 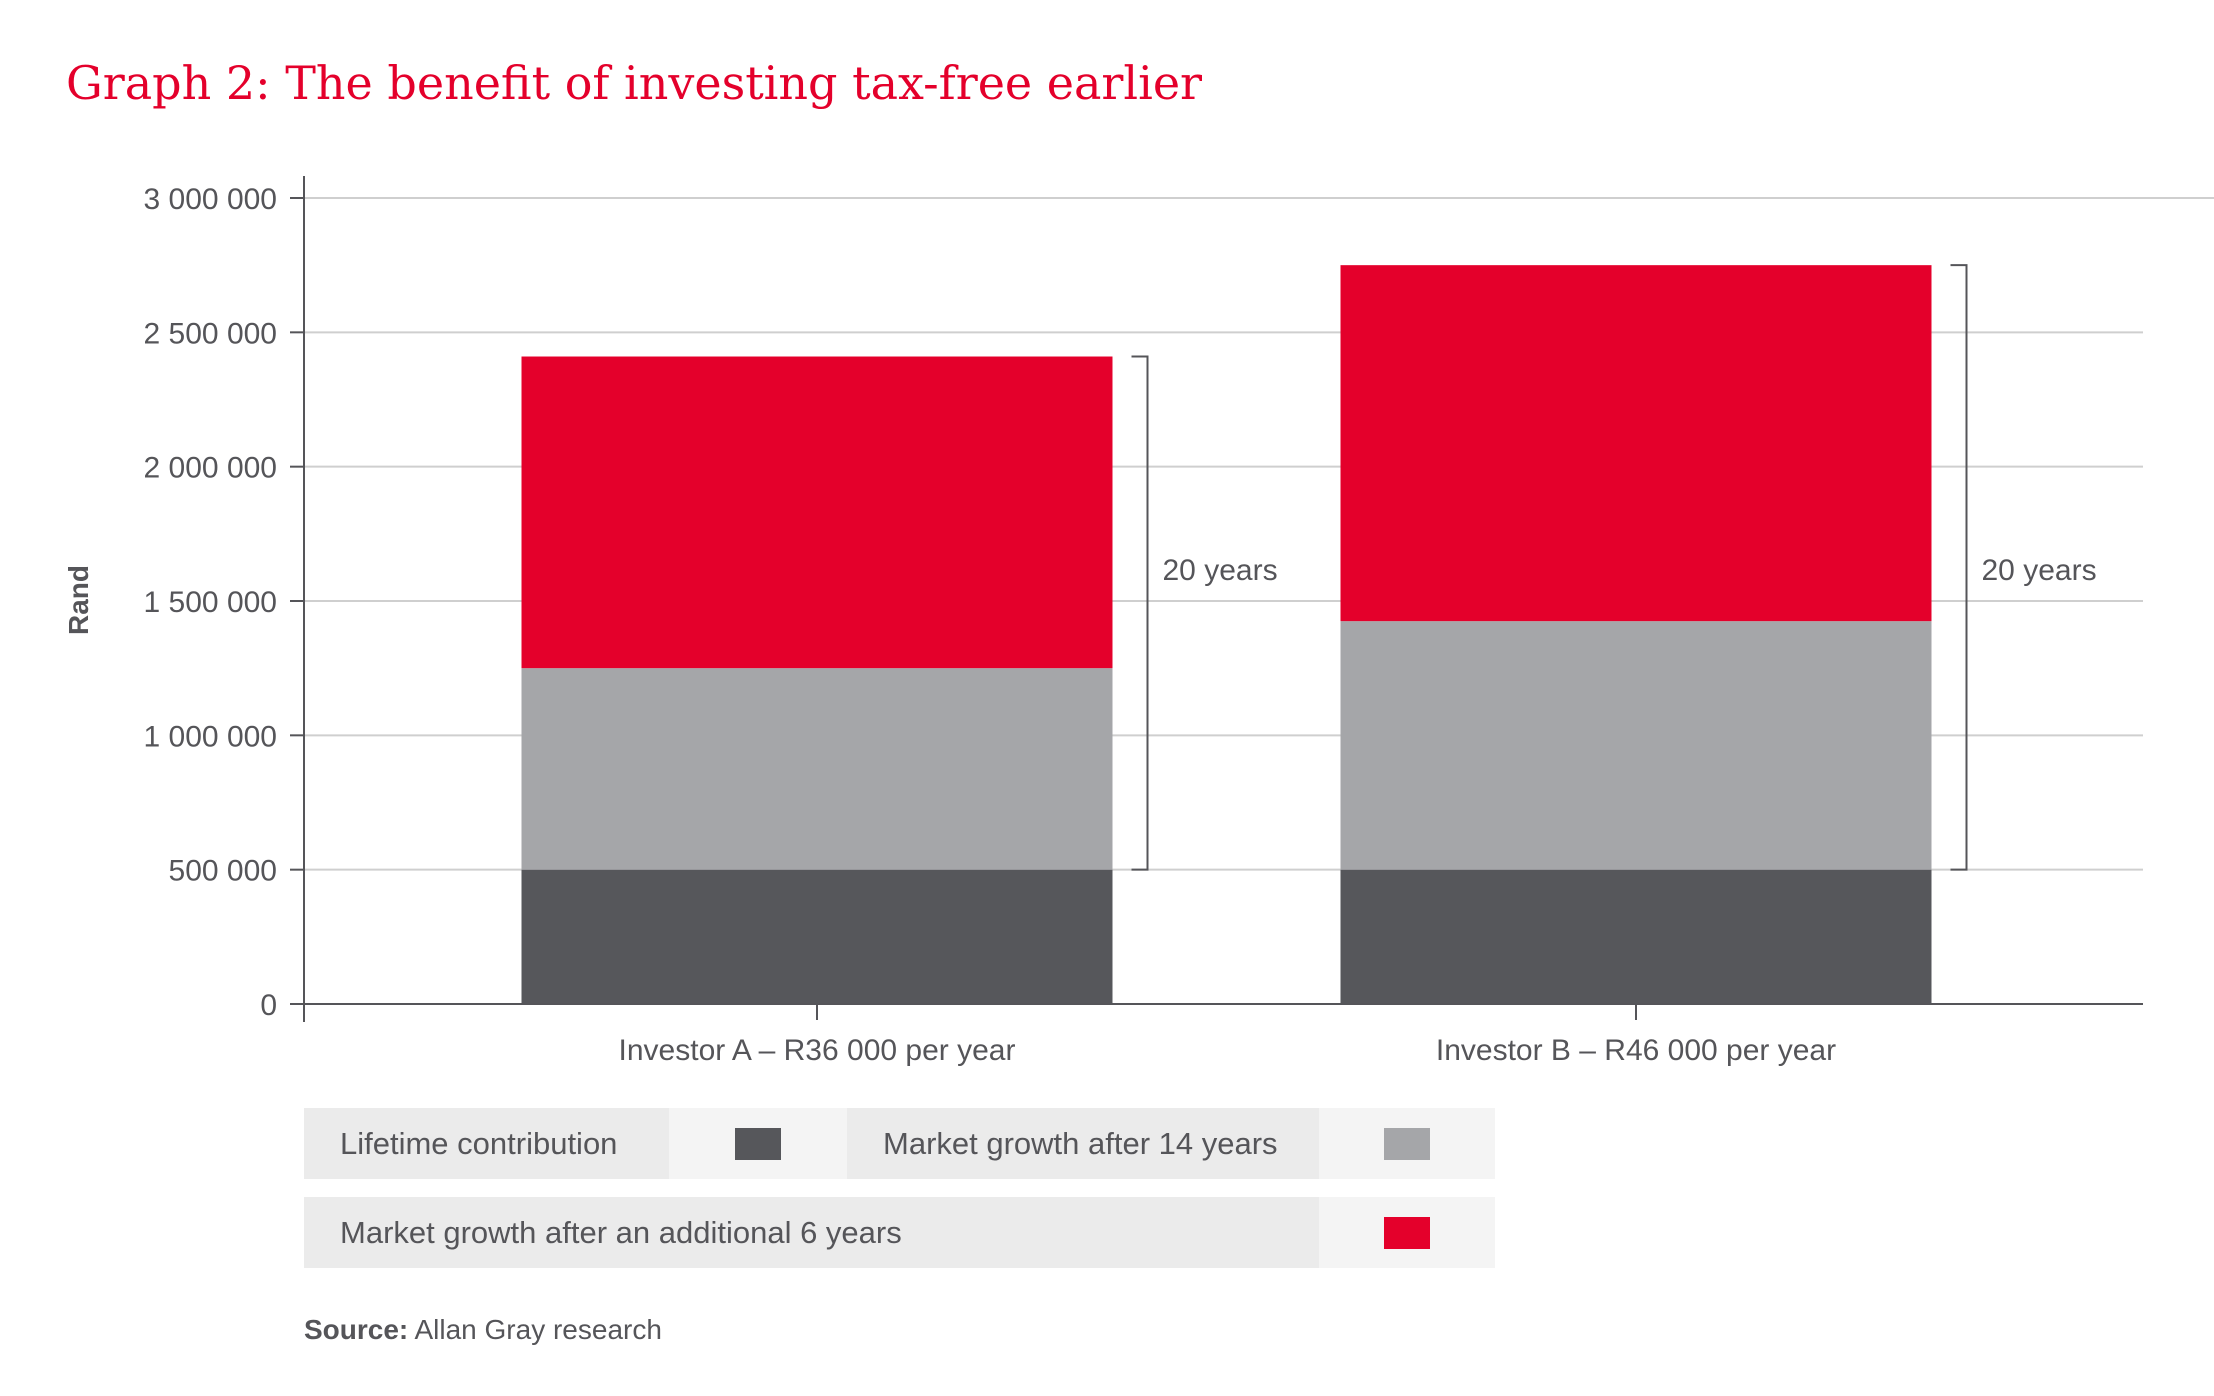 What do you see at coordinates (1083, 1143) in the screenshot?
I see `legend-label-market-growth-14: Market growth after 14 years` at bounding box center [1083, 1143].